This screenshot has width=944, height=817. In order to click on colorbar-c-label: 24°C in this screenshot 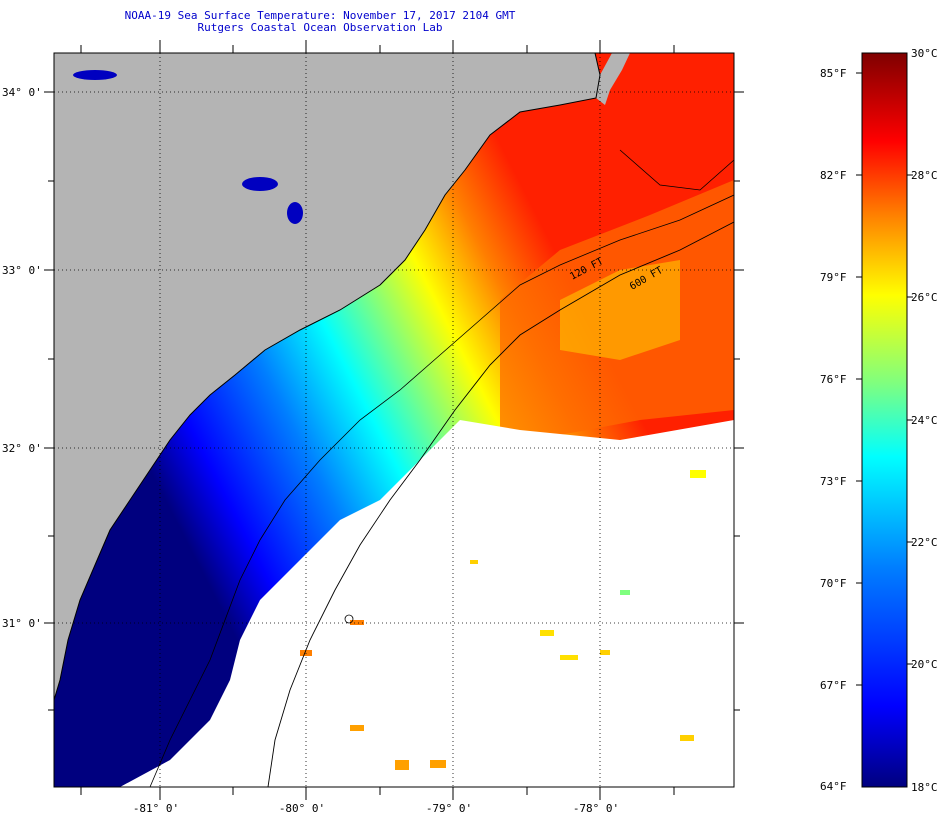, I will do `click(924, 420)`.